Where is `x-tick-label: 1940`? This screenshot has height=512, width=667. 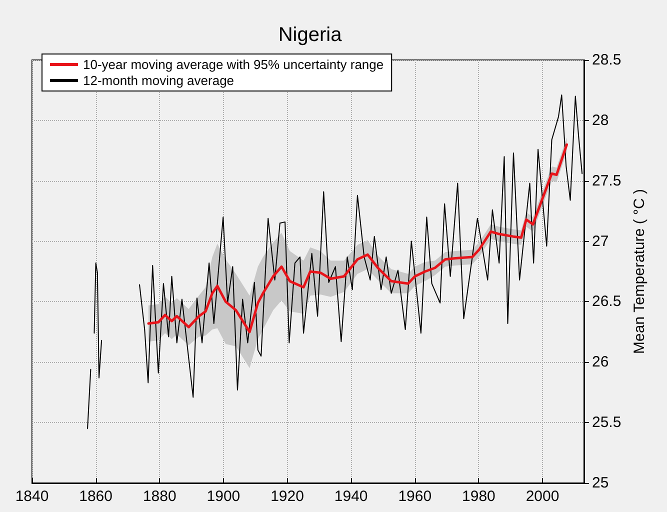 x-tick-label: 1940 is located at coordinates (351, 496).